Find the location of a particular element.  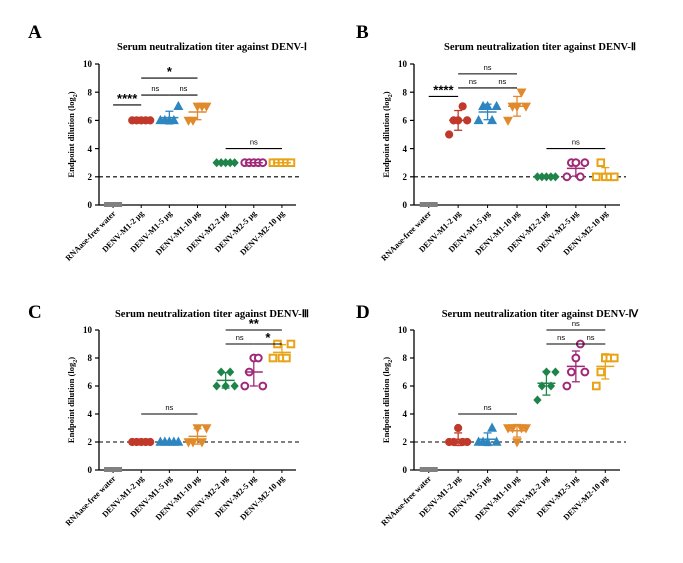

panel-letter-b: B is located at coordinates (362, 32).